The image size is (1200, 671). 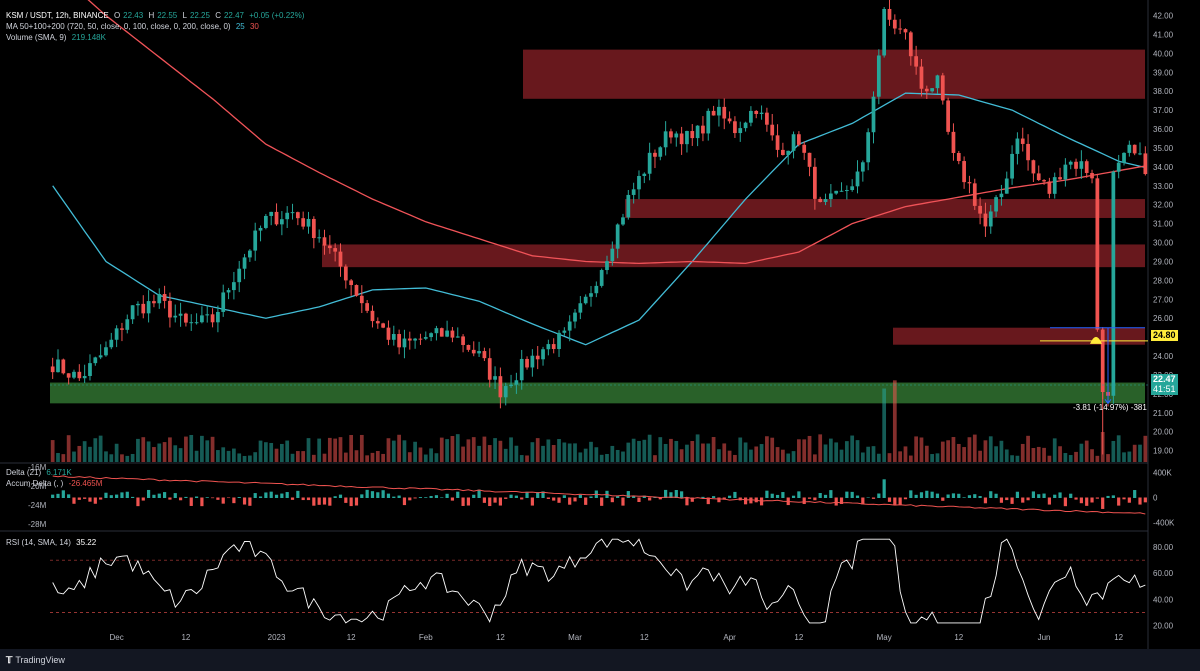 I want to click on tradingview-logo: 𝕋 TradingView, so click(x=35, y=660).